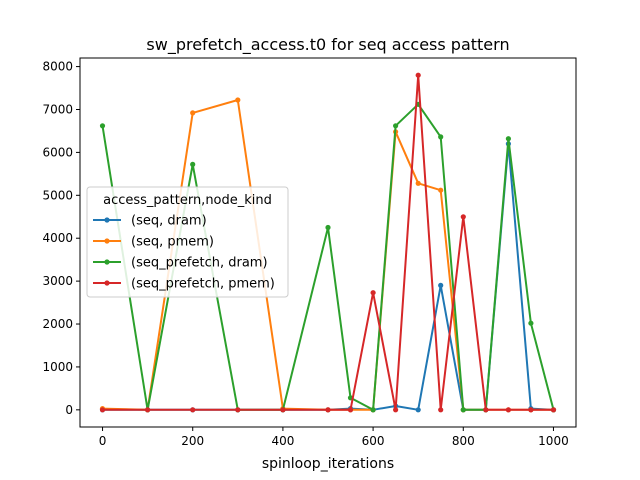 The image size is (640, 480). Describe the element at coordinates (373, 441) in the screenshot. I see `x-tick-label: 600` at that location.